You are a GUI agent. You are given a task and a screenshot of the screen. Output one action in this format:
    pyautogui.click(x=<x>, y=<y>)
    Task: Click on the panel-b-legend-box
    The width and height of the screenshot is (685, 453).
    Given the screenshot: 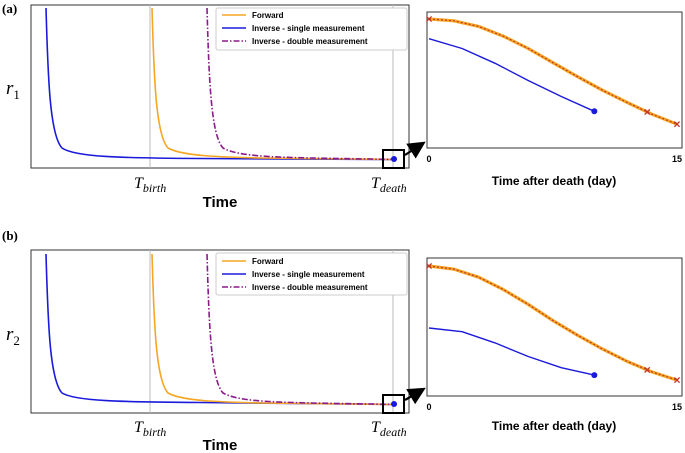 What is the action you would take?
    pyautogui.click(x=311, y=274)
    